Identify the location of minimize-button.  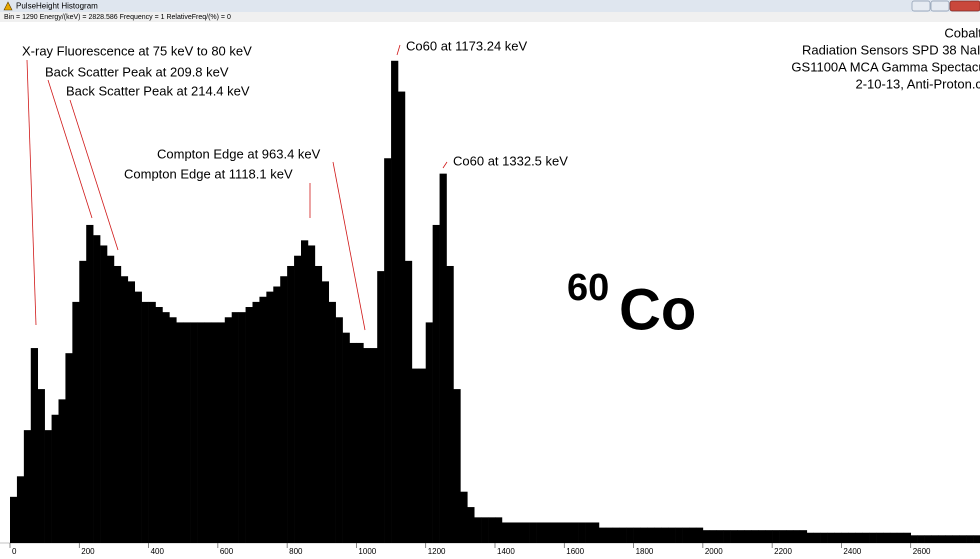
(921, 6).